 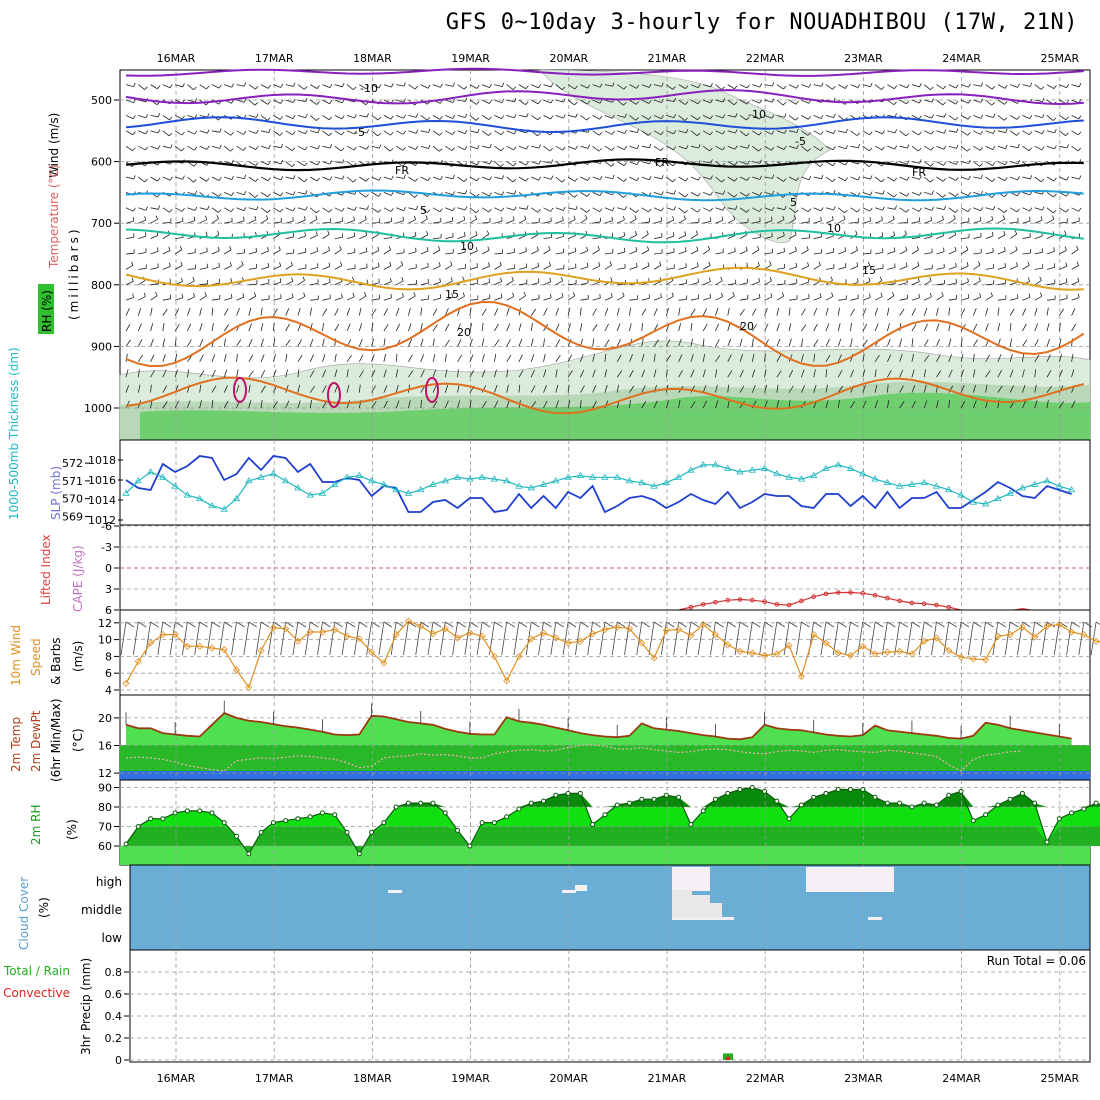 What do you see at coordinates (24, 913) in the screenshot?
I see `cloud-ylabel-a: Cloud Cover` at bounding box center [24, 913].